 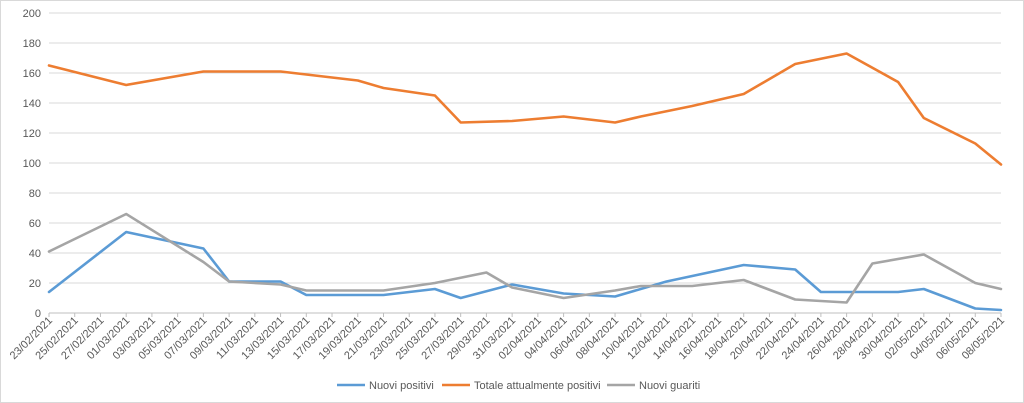 What do you see at coordinates (32, 44) in the screenshot?
I see `y-tick-label: 180` at bounding box center [32, 44].